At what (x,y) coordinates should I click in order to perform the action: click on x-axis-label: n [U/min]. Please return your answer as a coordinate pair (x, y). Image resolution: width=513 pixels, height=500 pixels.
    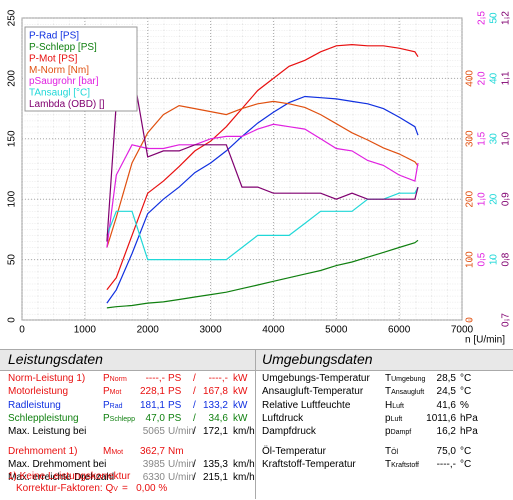
    Looking at the image, I should click on (485, 340).